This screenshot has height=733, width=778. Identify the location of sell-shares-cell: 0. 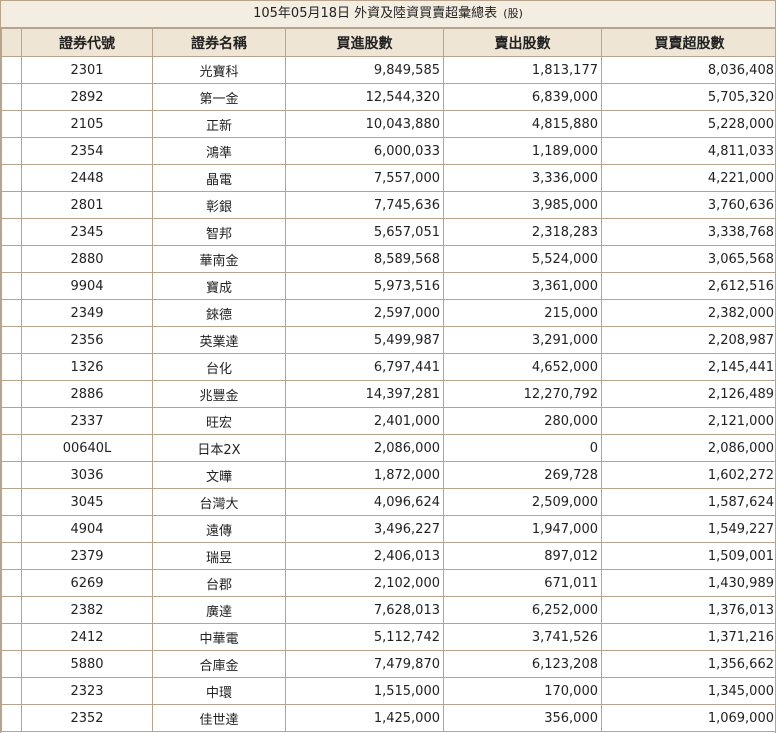
(522, 448).